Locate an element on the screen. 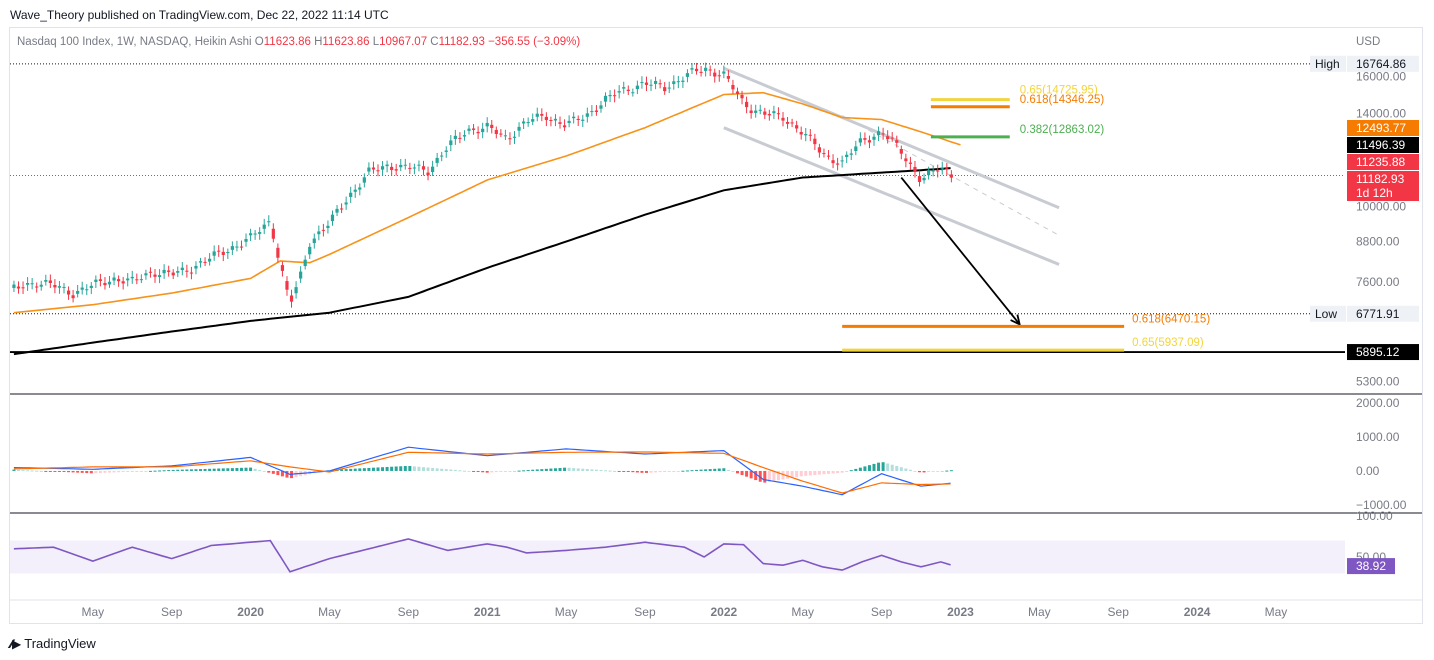 The width and height of the screenshot is (1434, 660). open-value: 11623.86 is located at coordinates (287, 42).